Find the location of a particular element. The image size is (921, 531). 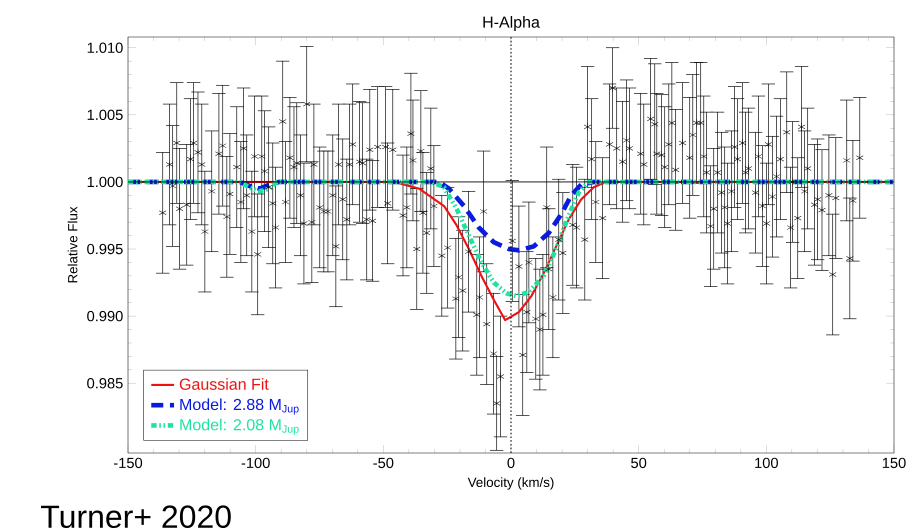

x-tick-label: 0 is located at coordinates (510, 463).